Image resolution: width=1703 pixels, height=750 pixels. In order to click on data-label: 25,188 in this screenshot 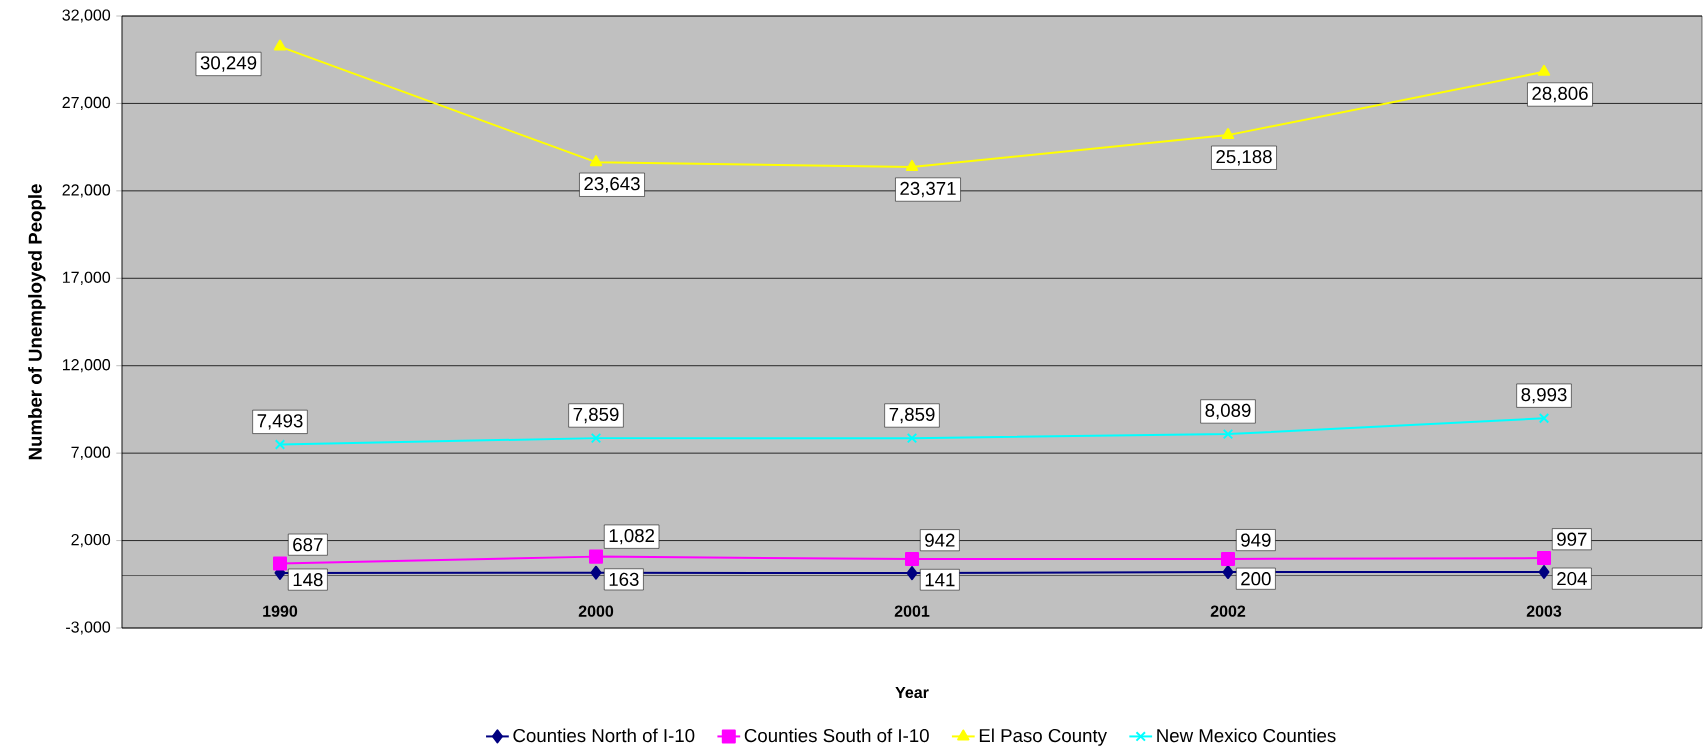, I will do `click(1244, 158)`.